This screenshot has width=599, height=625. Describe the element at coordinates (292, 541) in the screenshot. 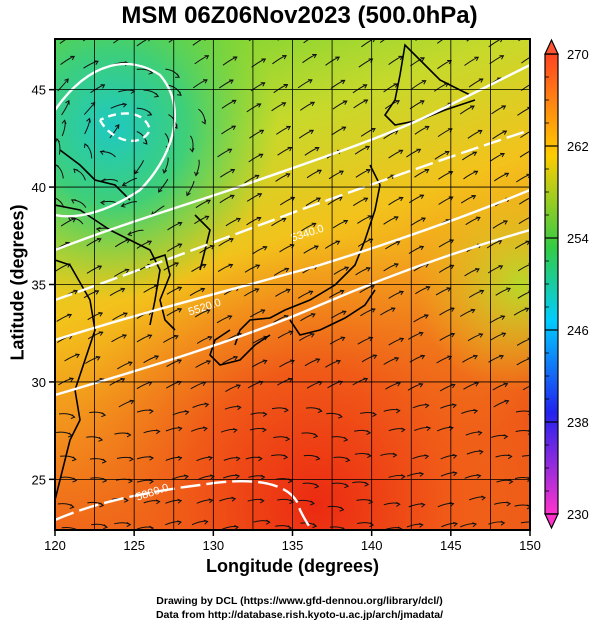

I see `x-axis-ticks: 120 125 130 135 140 145 150` at that location.